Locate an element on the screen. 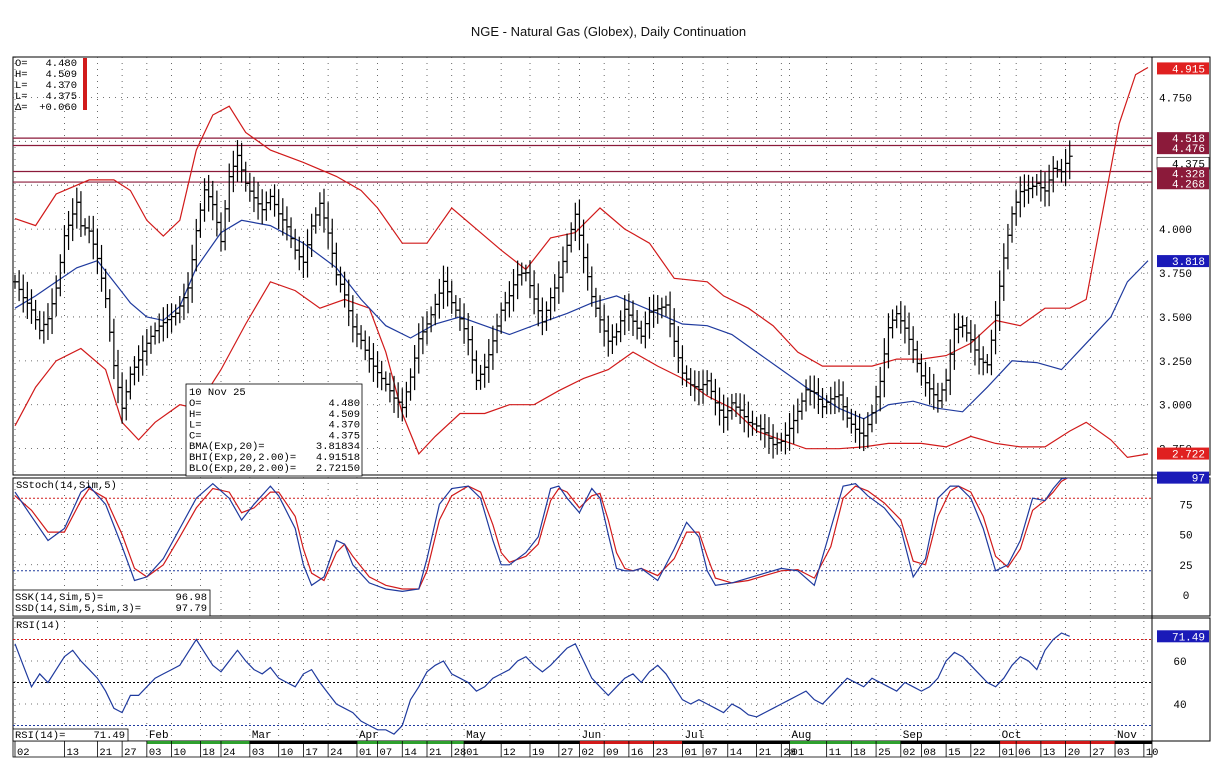  day-label: 22 is located at coordinates (979, 753).